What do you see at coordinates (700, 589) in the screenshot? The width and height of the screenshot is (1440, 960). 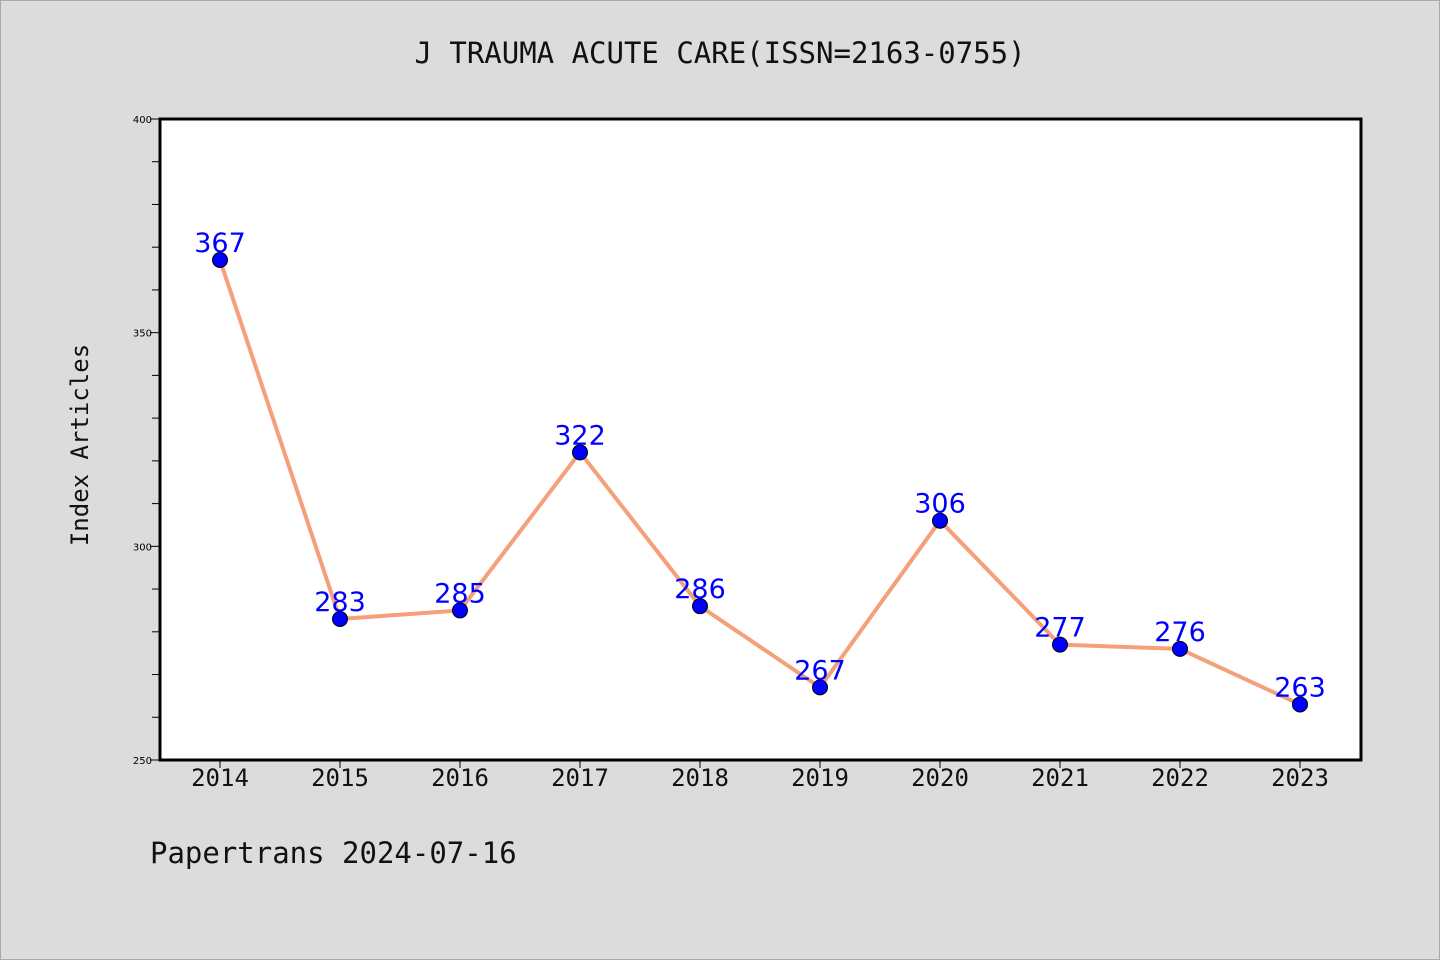 I see `data-label: 286` at bounding box center [700, 589].